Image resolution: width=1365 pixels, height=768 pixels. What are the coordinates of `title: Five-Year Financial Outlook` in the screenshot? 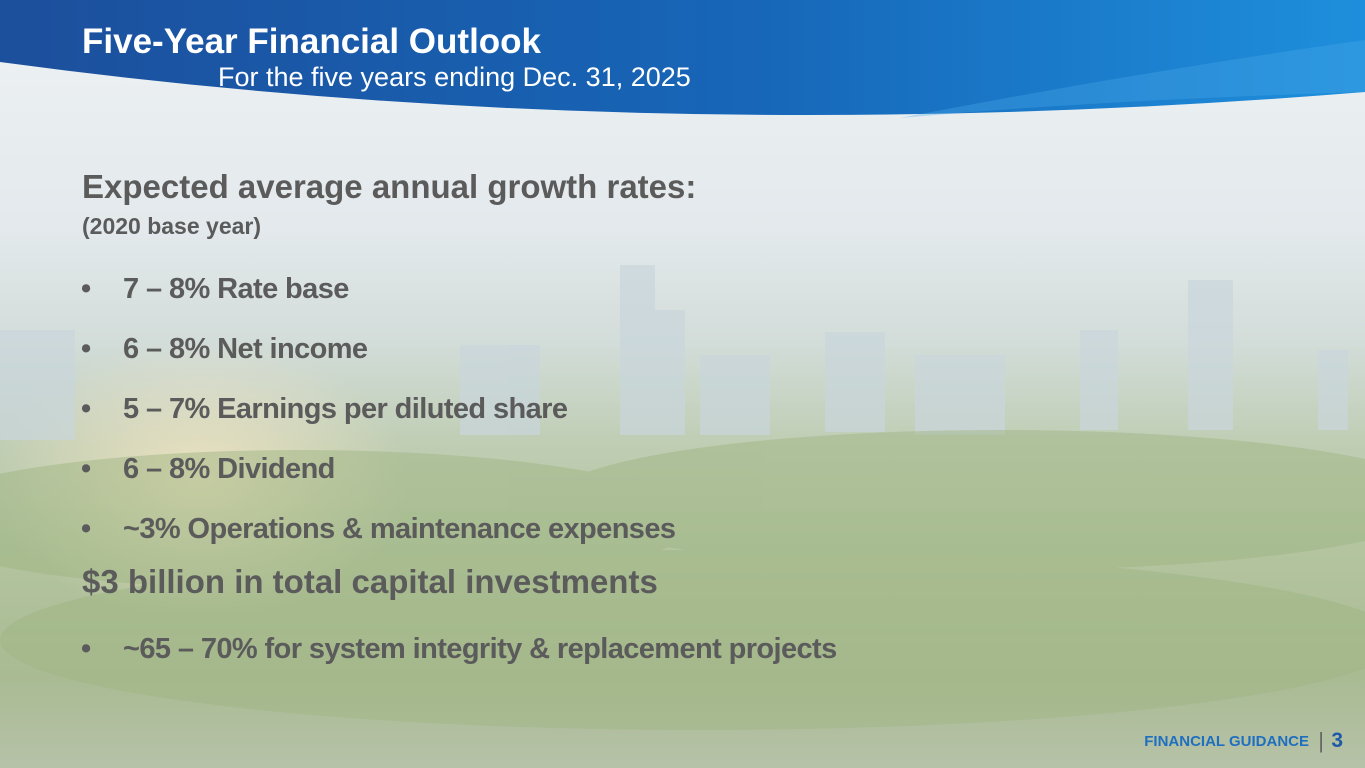 It's located at (312, 41).